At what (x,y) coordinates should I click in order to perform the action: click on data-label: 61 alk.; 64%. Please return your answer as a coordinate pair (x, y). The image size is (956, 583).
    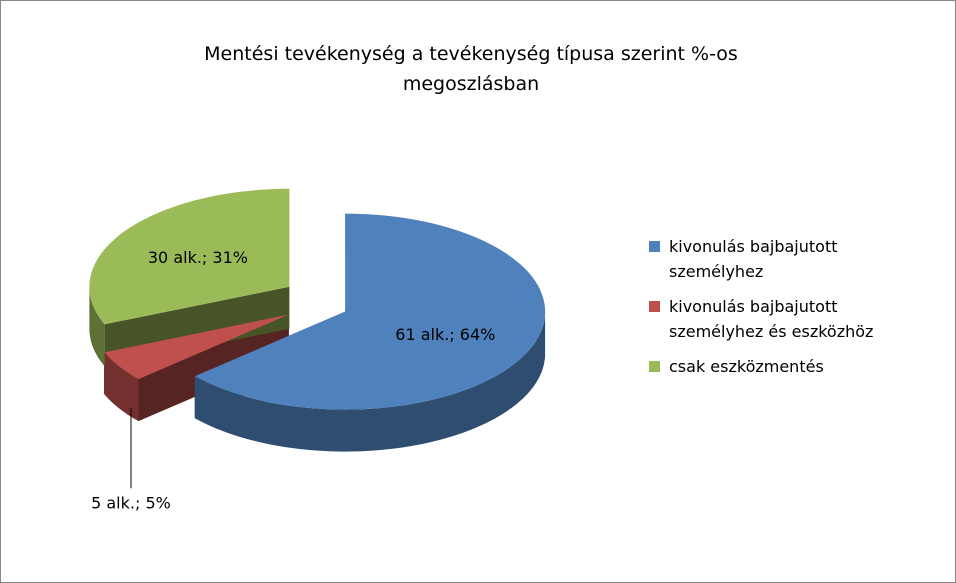
    Looking at the image, I should click on (445, 334).